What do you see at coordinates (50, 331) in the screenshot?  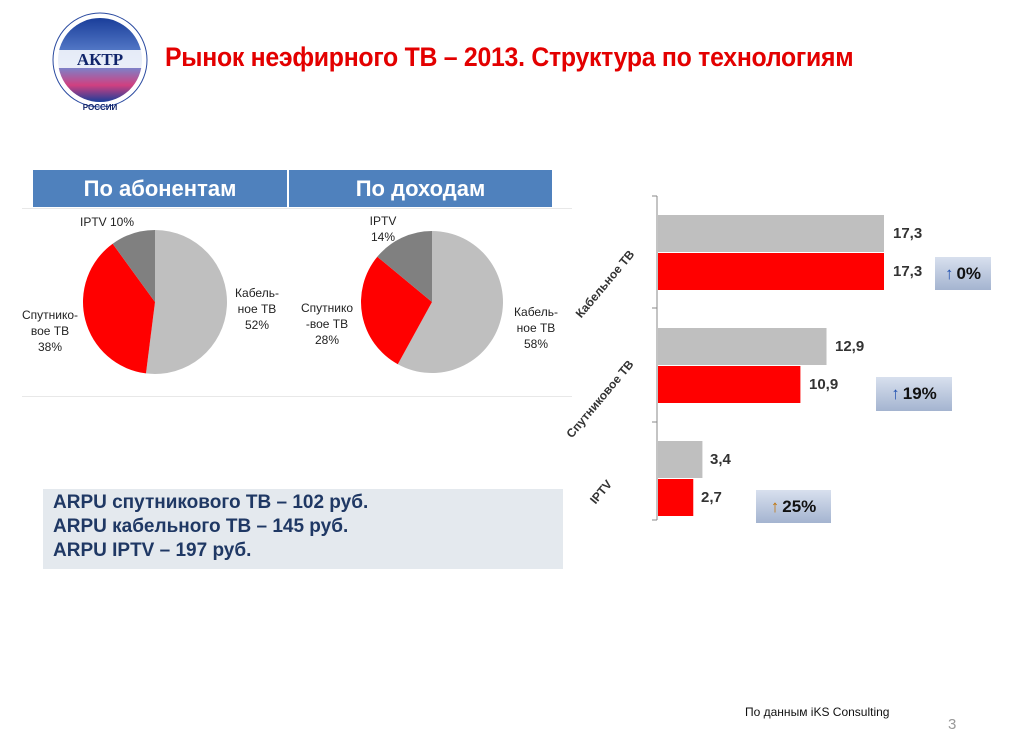 I see `pie1-label-satellite: Спутнико-вое ТВ 38%` at bounding box center [50, 331].